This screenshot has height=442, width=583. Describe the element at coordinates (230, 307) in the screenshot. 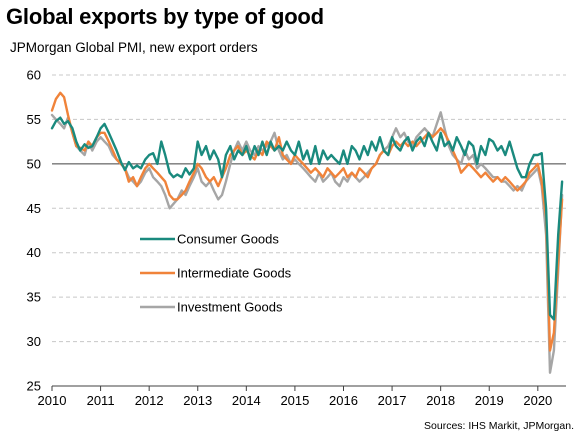

I see `legend-label-investment-goods: Investment Goods` at that location.